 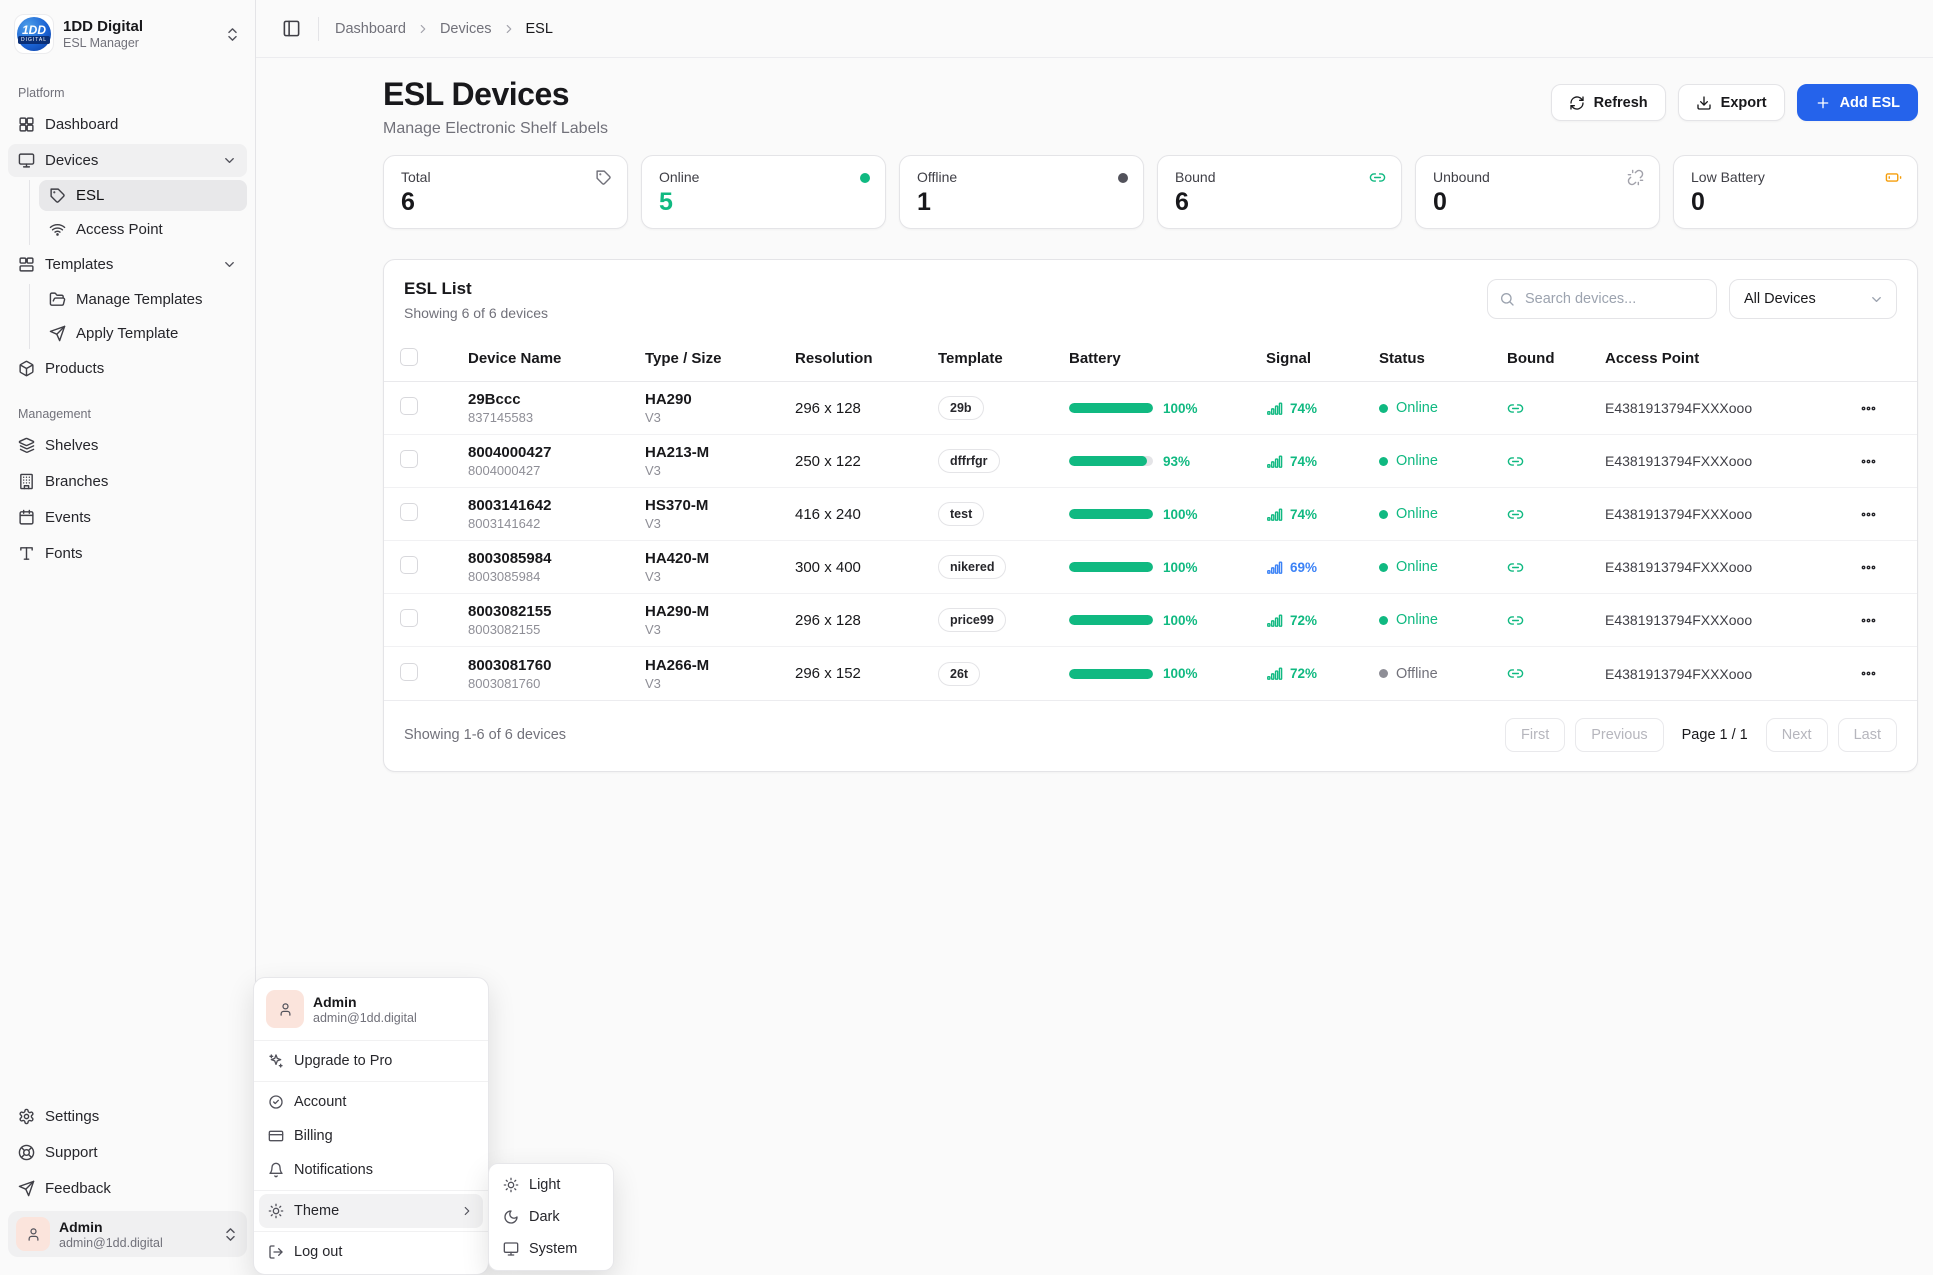 I want to click on folder-open-icon, so click(x=57, y=299).